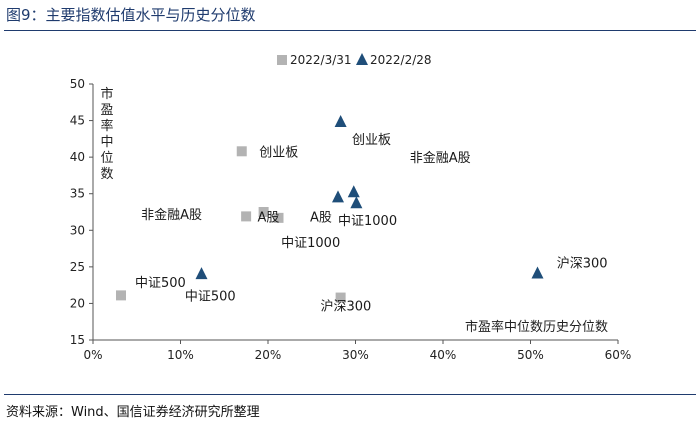 Image resolution: width=700 pixels, height=427 pixels. What do you see at coordinates (350, 30) in the screenshot?
I see `title-divider` at bounding box center [350, 30].